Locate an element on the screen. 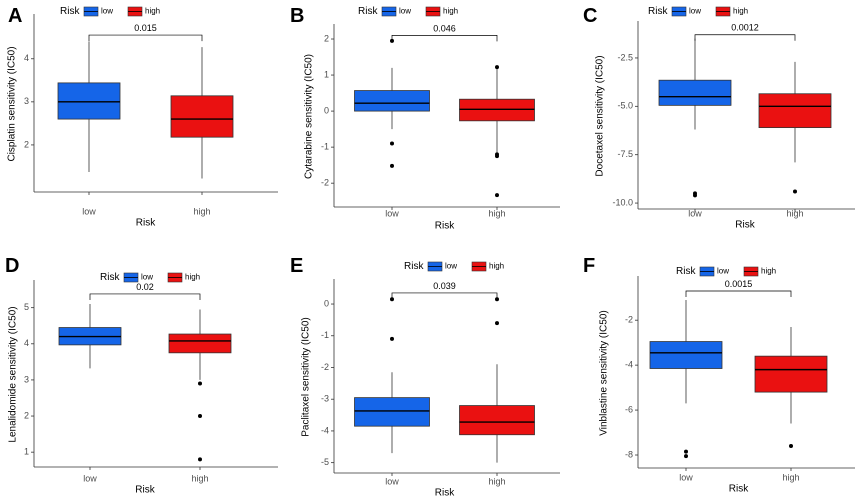  legend-a: Risk low high is located at coordinates (110, 11).